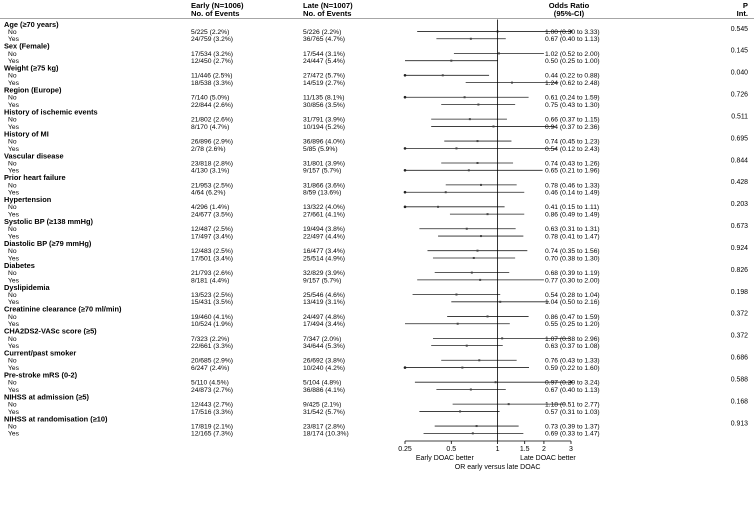 Image resolution: width=754 pixels, height=505 pixels. I want to click on early-events: 17/516 (3.3%), so click(212, 412).